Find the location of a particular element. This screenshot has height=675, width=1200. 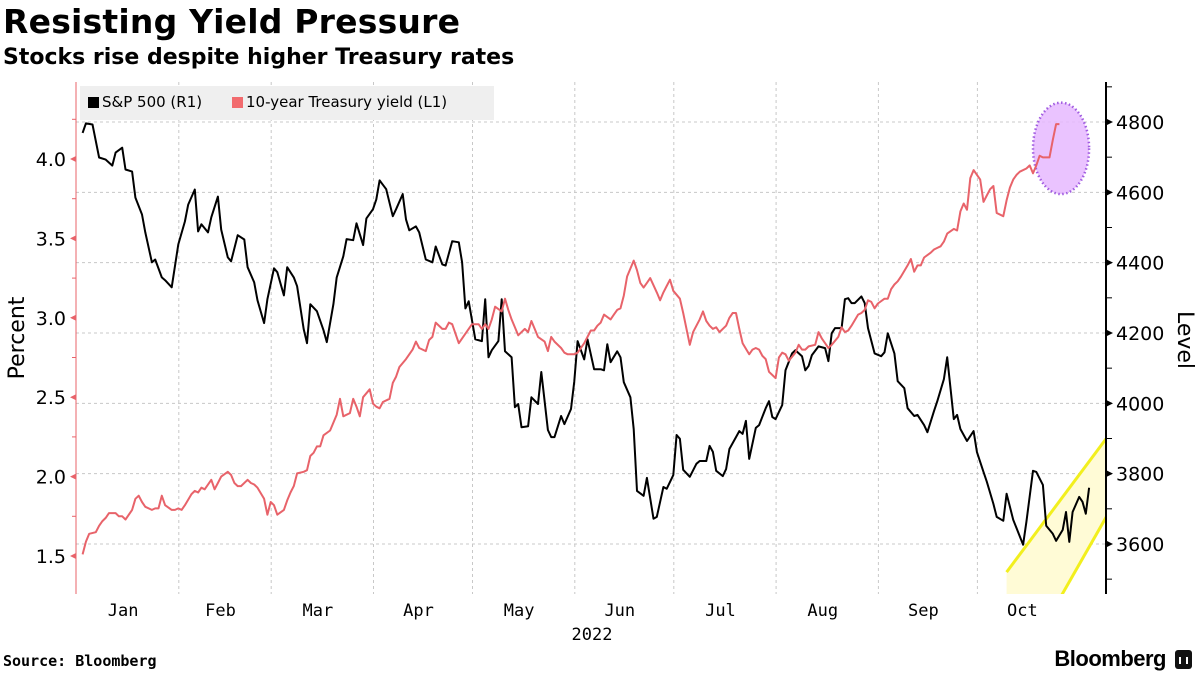

right-tick-label: 4400 is located at coordinates (1140, 264).